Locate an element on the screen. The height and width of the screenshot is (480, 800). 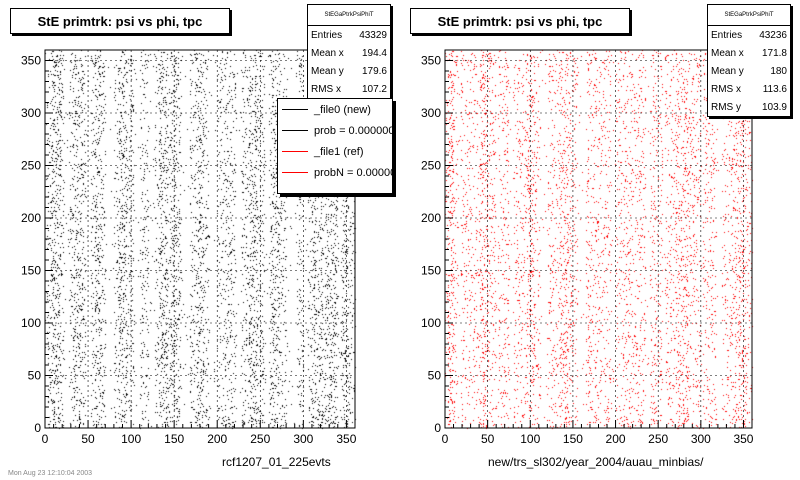
legend-label: _file0 (new) is located at coordinates (342, 109).